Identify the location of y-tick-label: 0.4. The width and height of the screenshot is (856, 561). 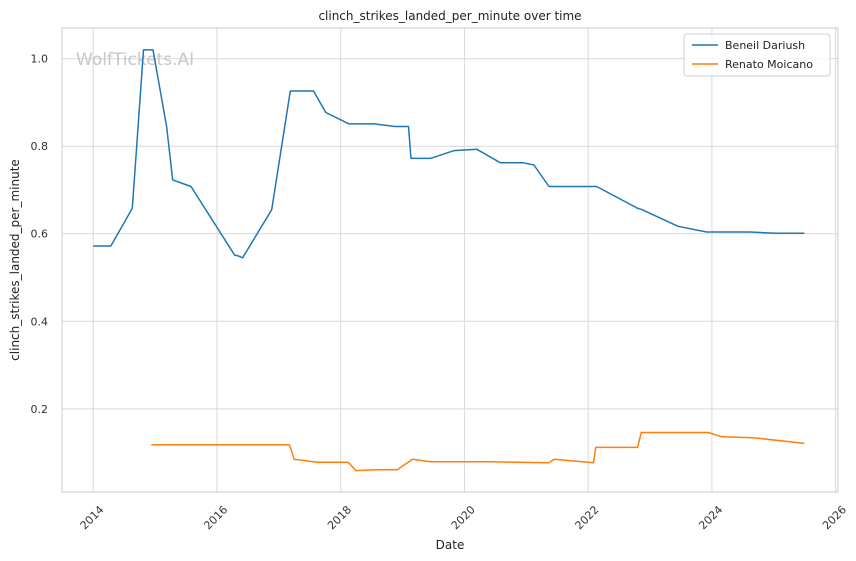
(40, 321).